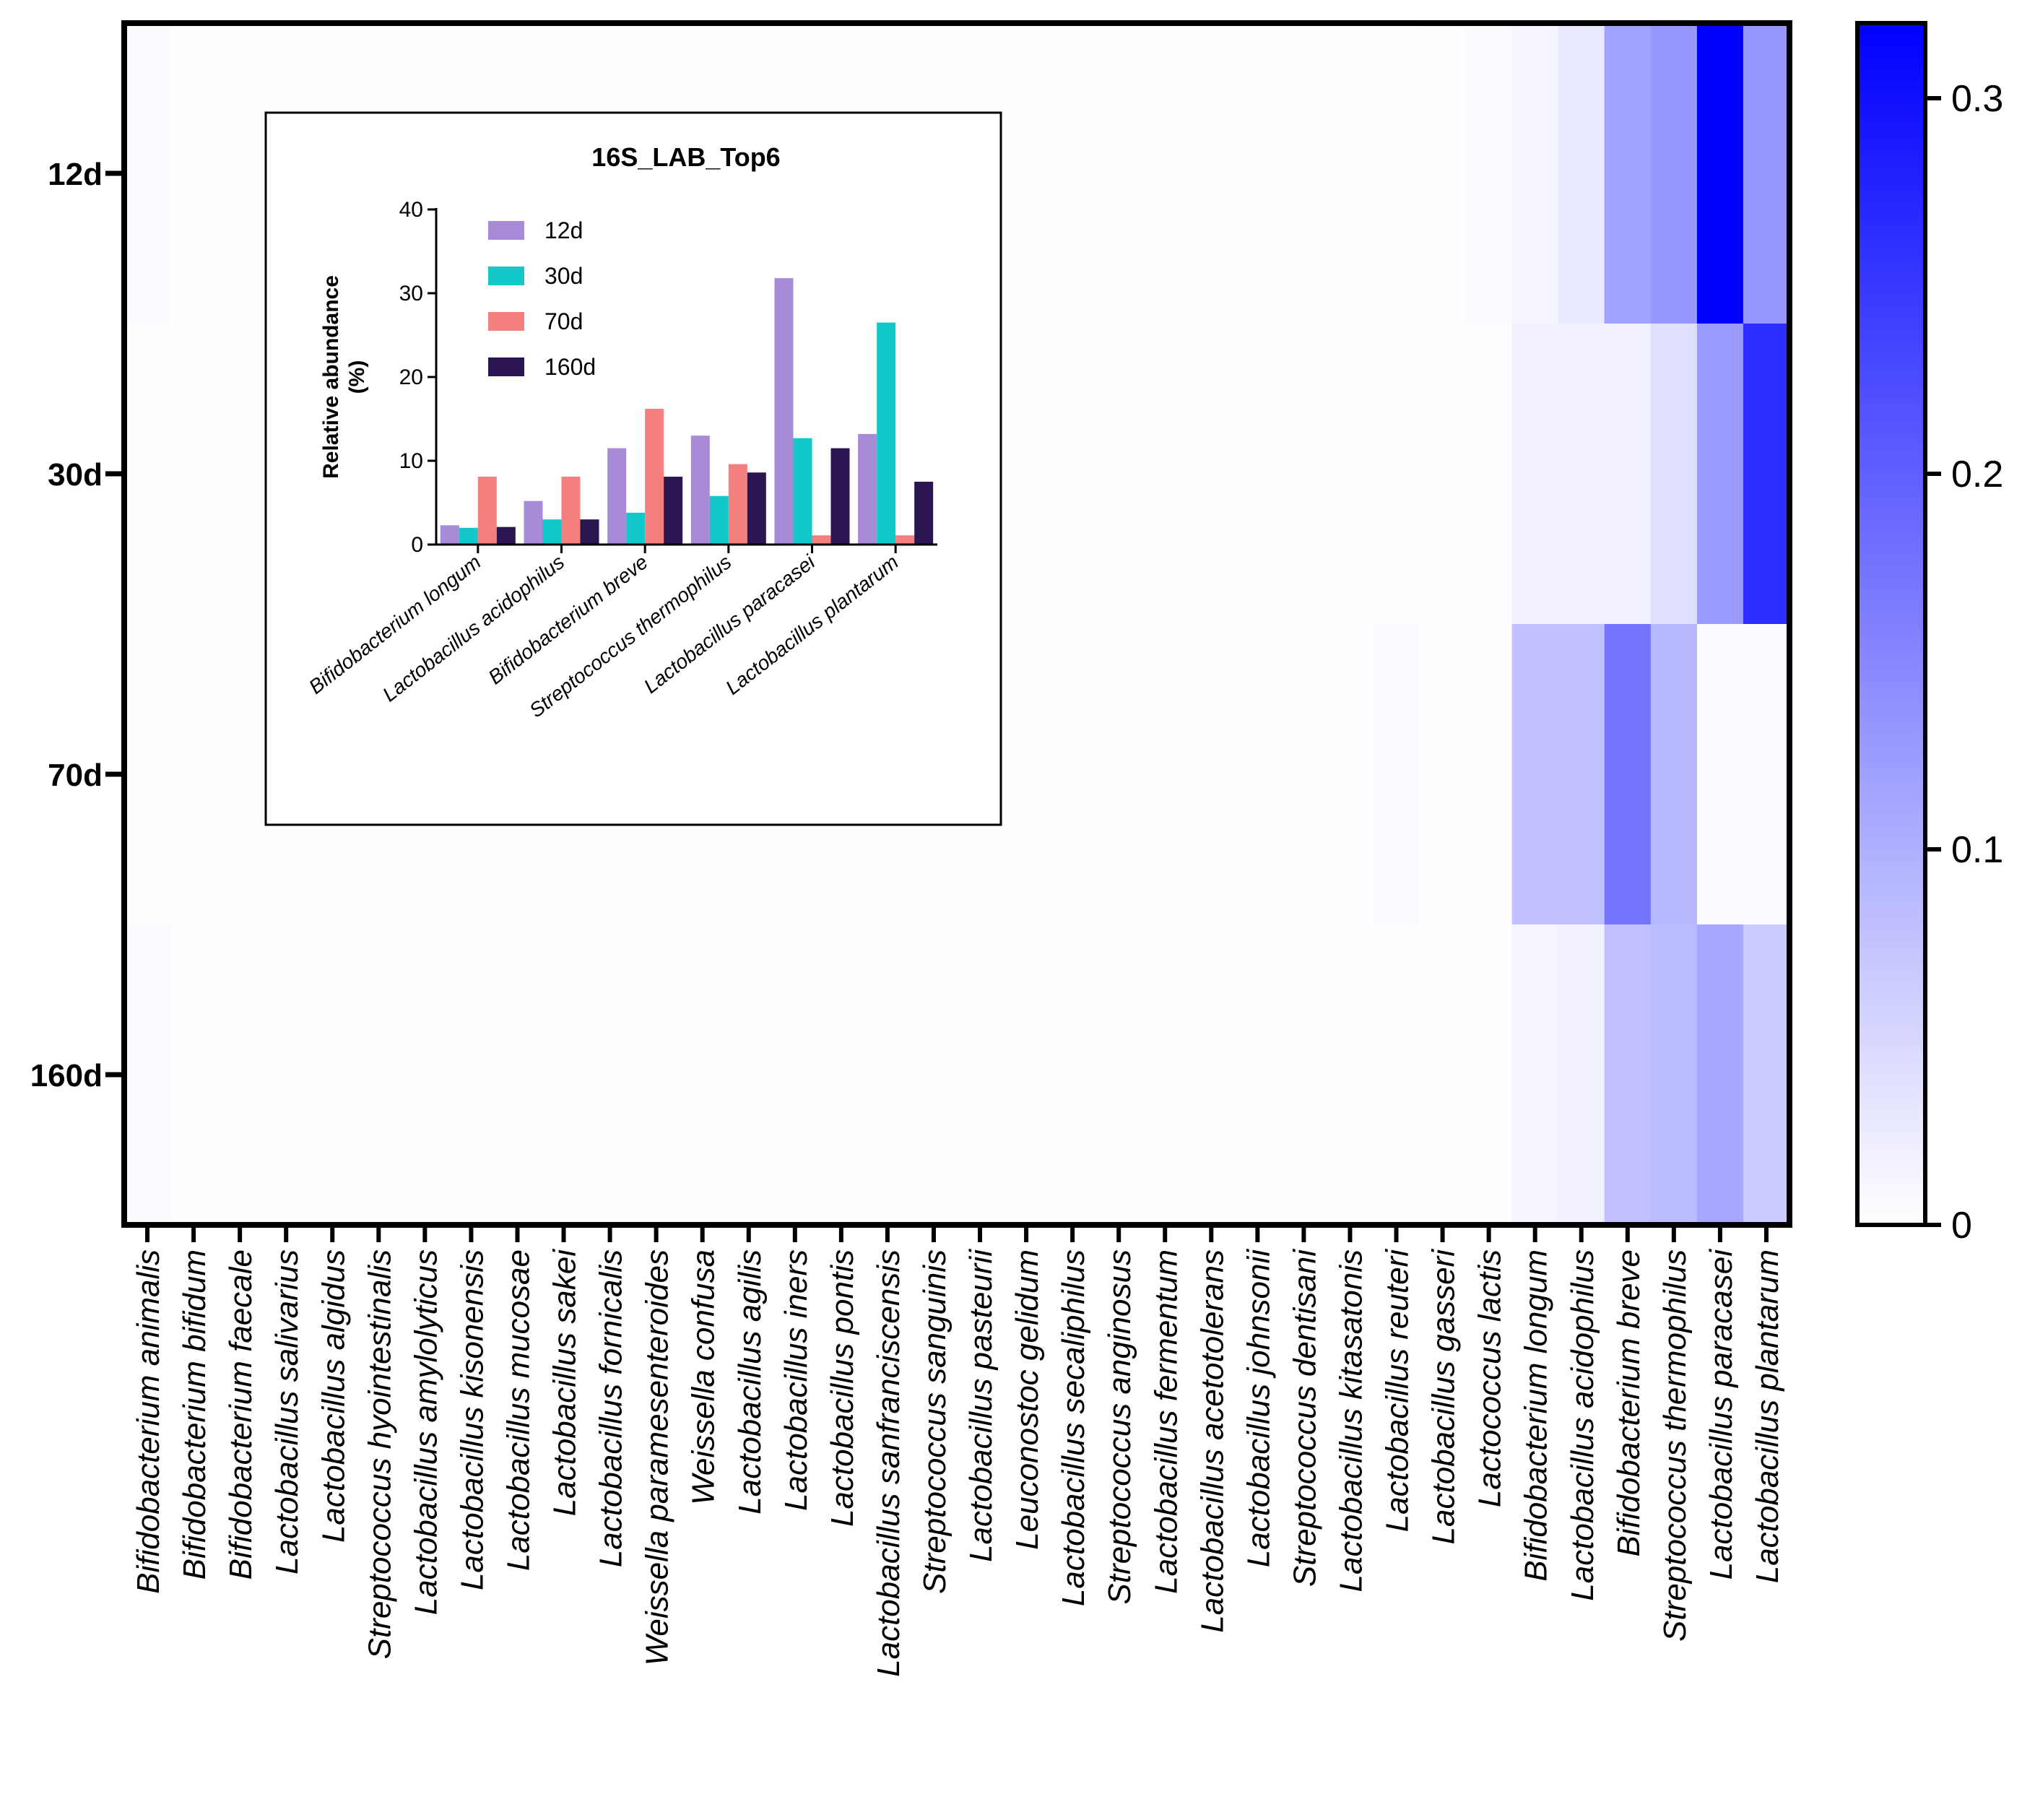 The width and height of the screenshot is (2022, 1820). Describe the element at coordinates (738, 504) in the screenshot. I see `bar-70d-streptococcus-thermophilus` at that location.